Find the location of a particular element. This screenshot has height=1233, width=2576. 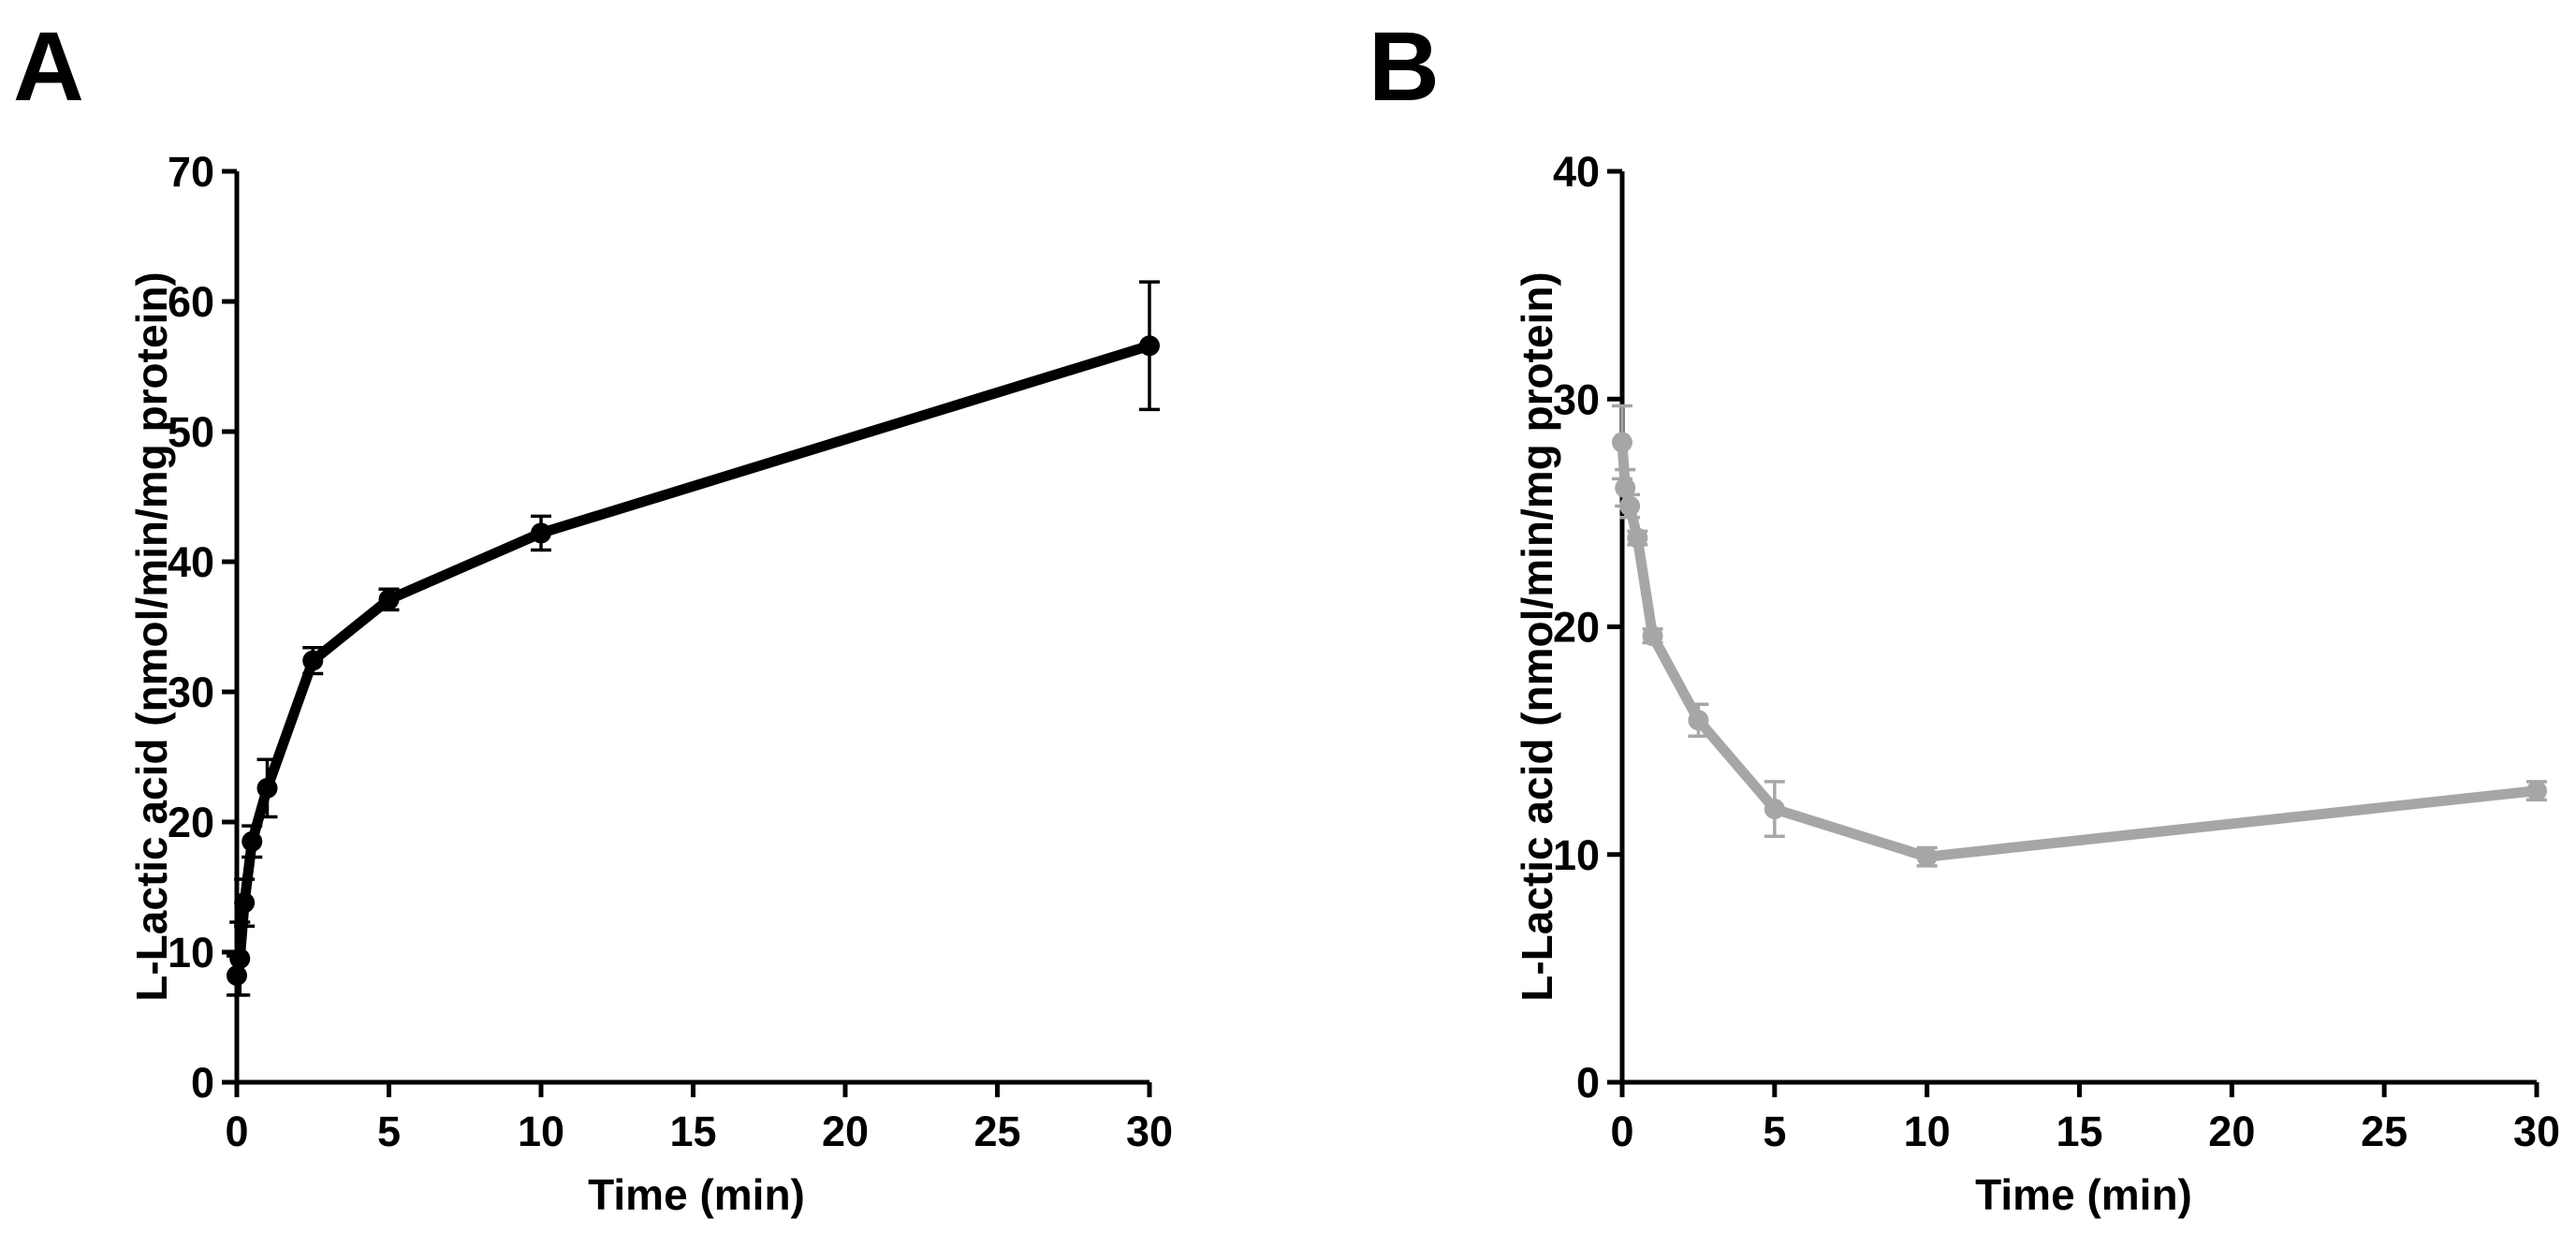

panel-a-y-tick-label: 60 is located at coordinates (191, 302).